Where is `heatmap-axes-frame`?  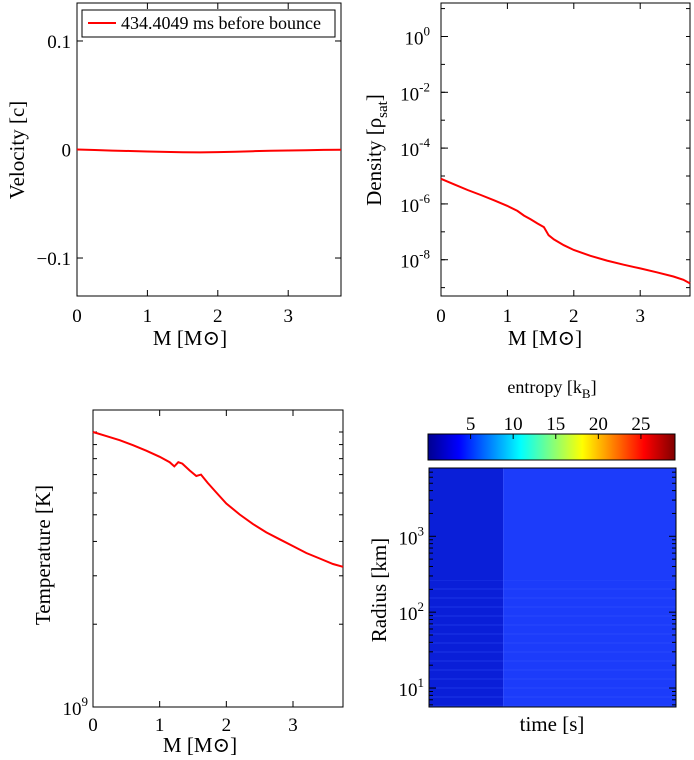
heatmap-axes-frame is located at coordinates (552, 587).